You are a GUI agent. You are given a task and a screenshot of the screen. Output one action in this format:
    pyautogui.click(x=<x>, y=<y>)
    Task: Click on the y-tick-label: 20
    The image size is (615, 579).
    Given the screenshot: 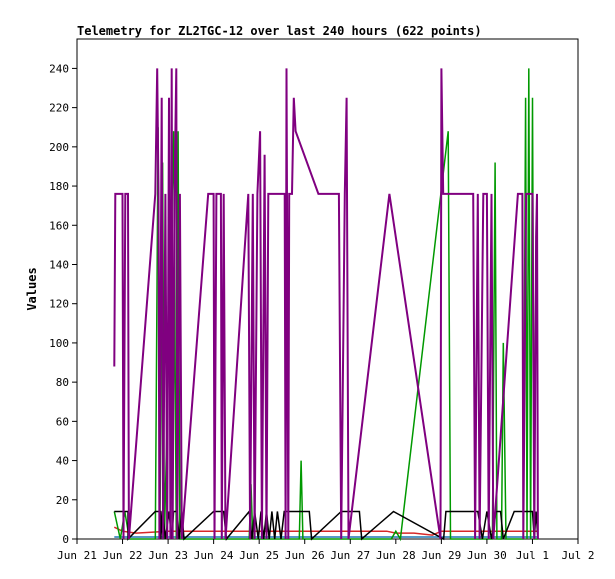 What is the action you would take?
    pyautogui.click(x=62, y=500)
    